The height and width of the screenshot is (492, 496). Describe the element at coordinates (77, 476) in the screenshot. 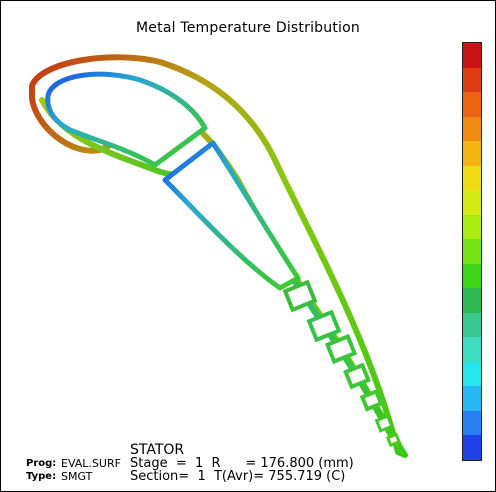

I see `type-value: SMGT` at that location.